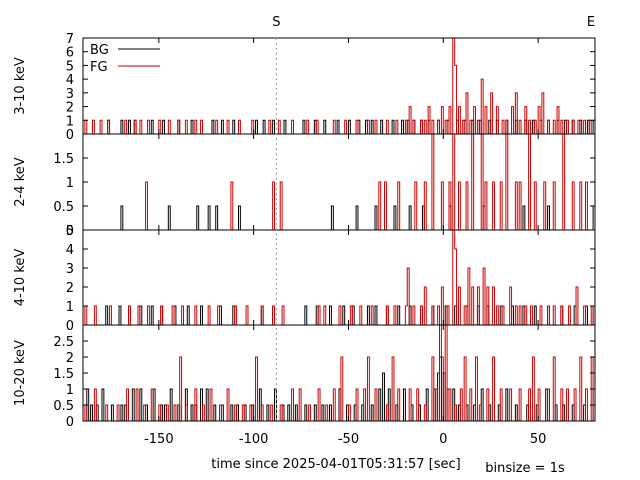  What do you see at coordinates (20, 181) in the screenshot?
I see `y-axis-label: 2-4 keV` at bounding box center [20, 181].